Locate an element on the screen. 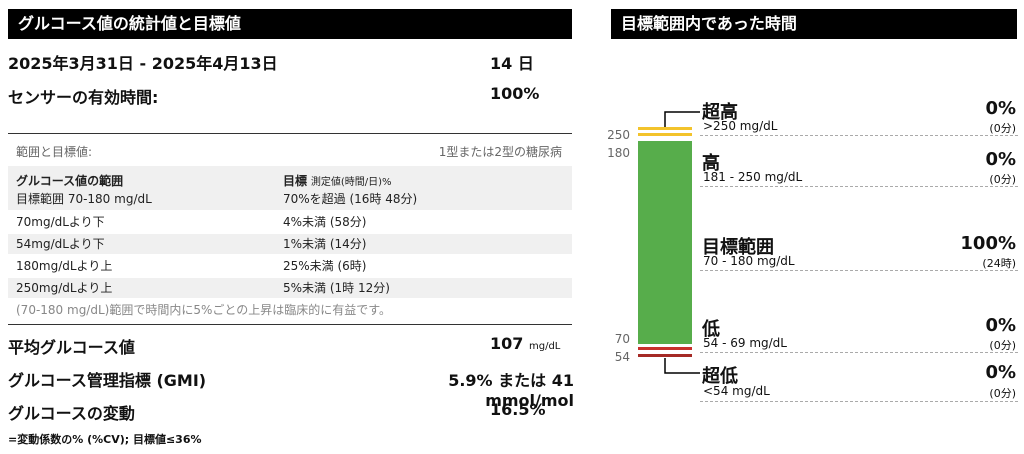 The height and width of the screenshot is (454, 1024). tir-title: 目標範囲内であった時間 is located at coordinates (814, 24).